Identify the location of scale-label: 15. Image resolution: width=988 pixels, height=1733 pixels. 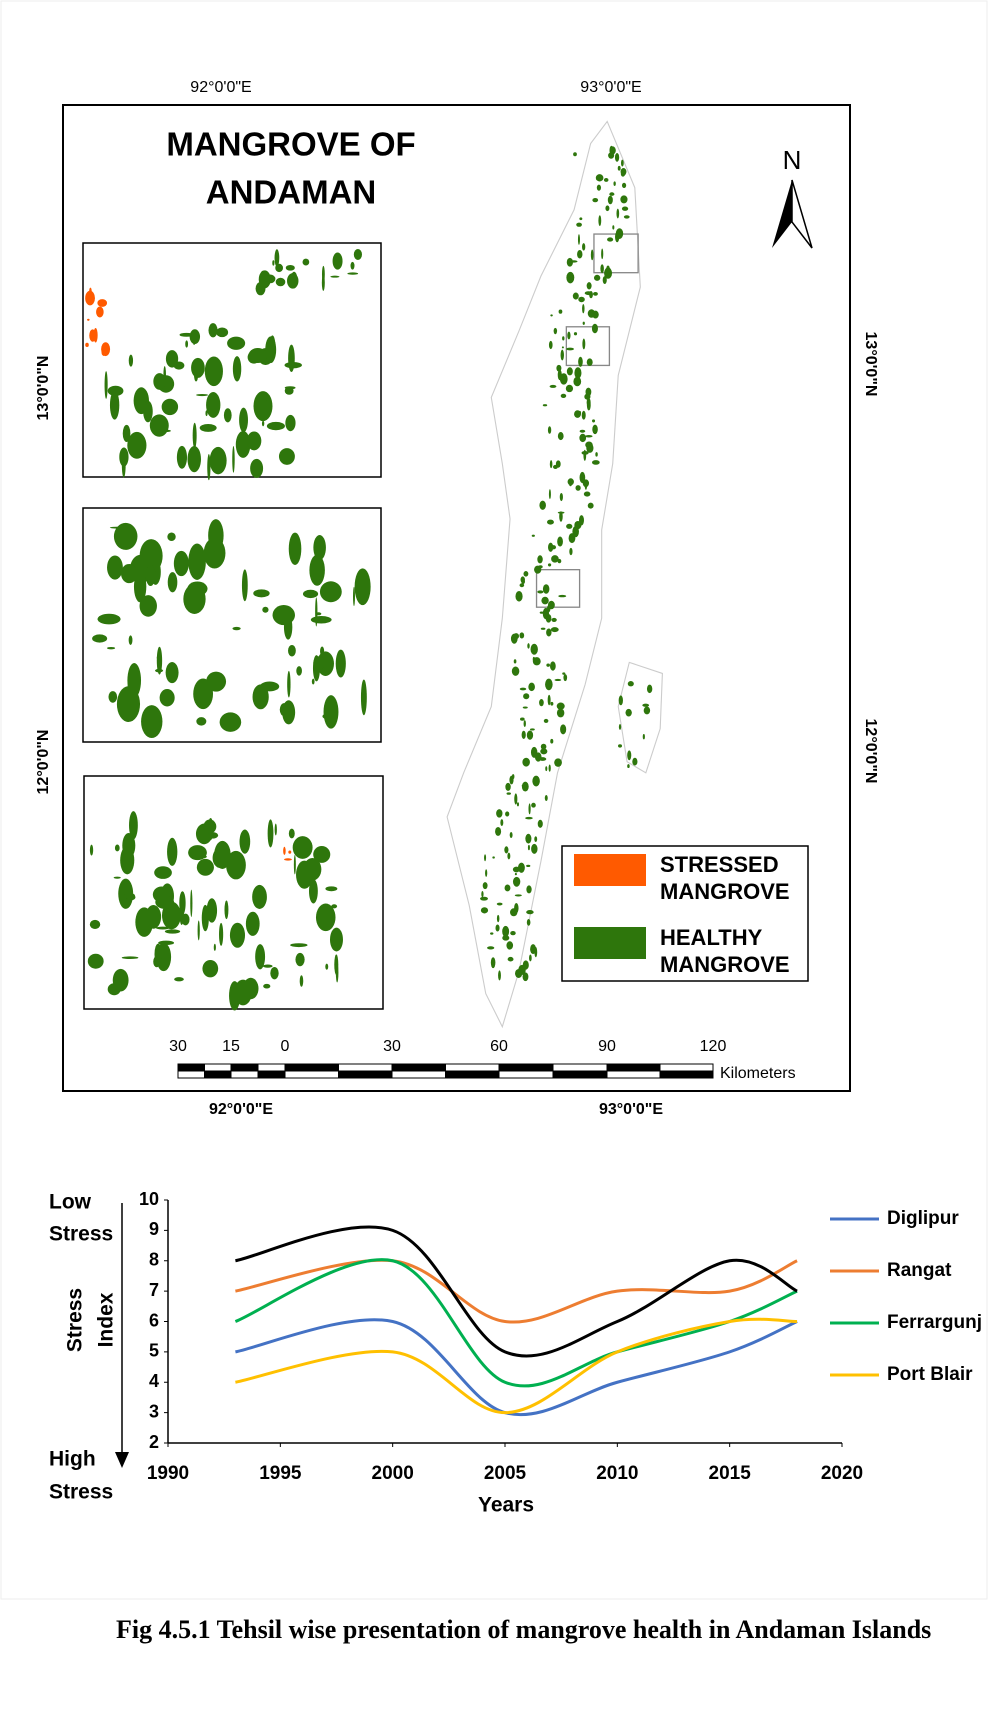
(231, 1046).